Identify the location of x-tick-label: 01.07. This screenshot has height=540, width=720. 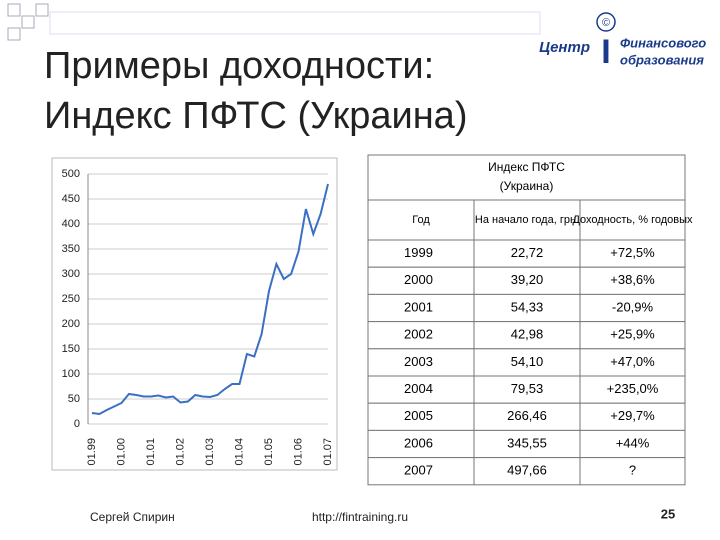
(328, 452).